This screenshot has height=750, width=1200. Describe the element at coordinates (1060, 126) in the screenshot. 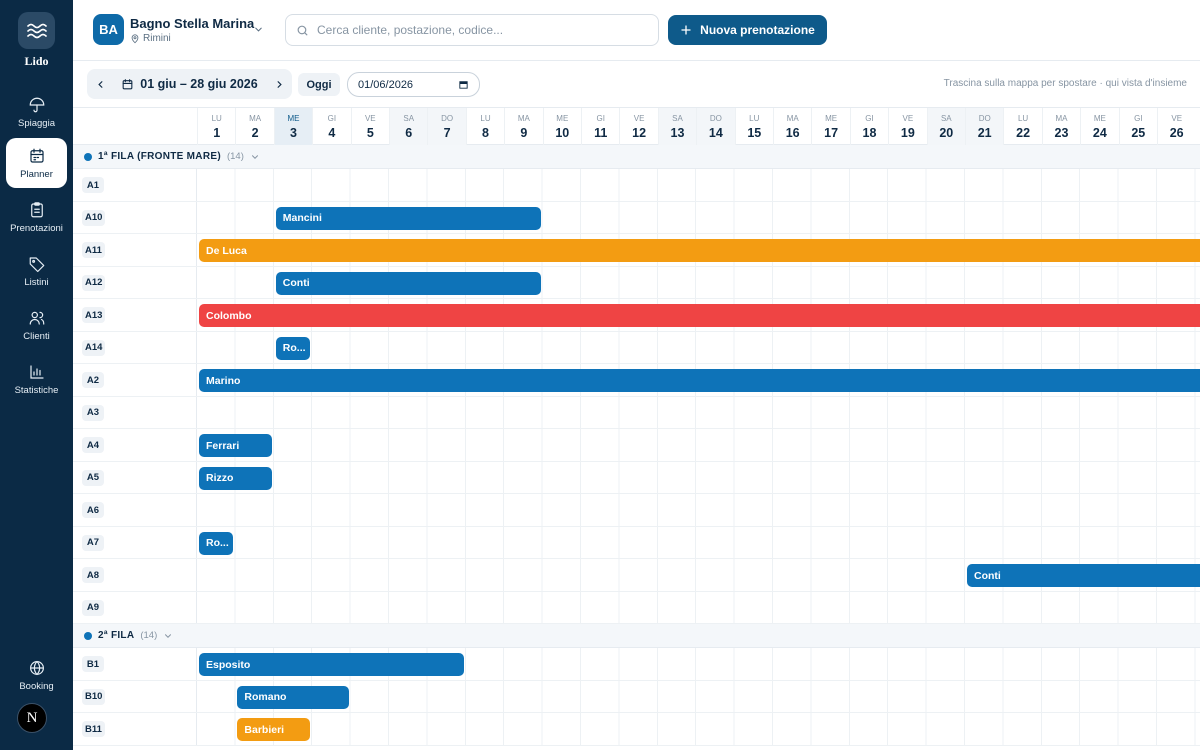

I see `day-column-header: MA 23` at that location.